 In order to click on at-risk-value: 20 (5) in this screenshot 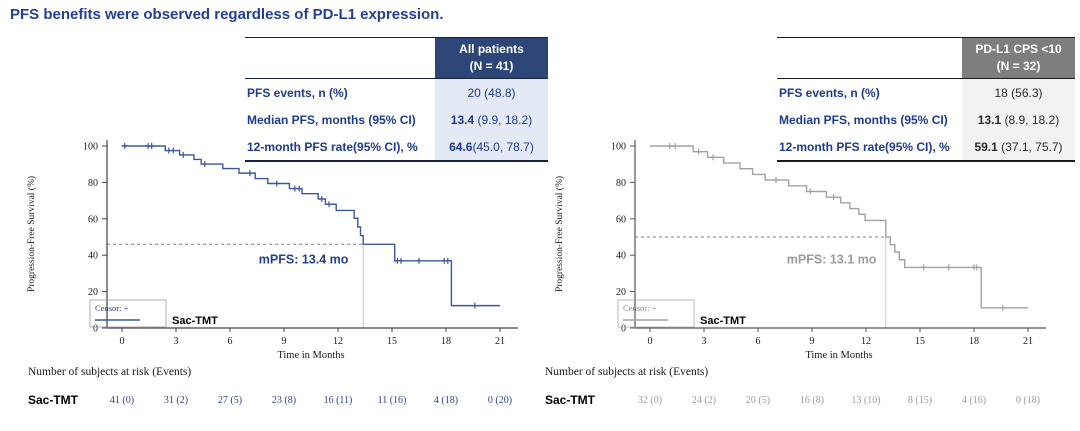, I will do `click(758, 400)`.